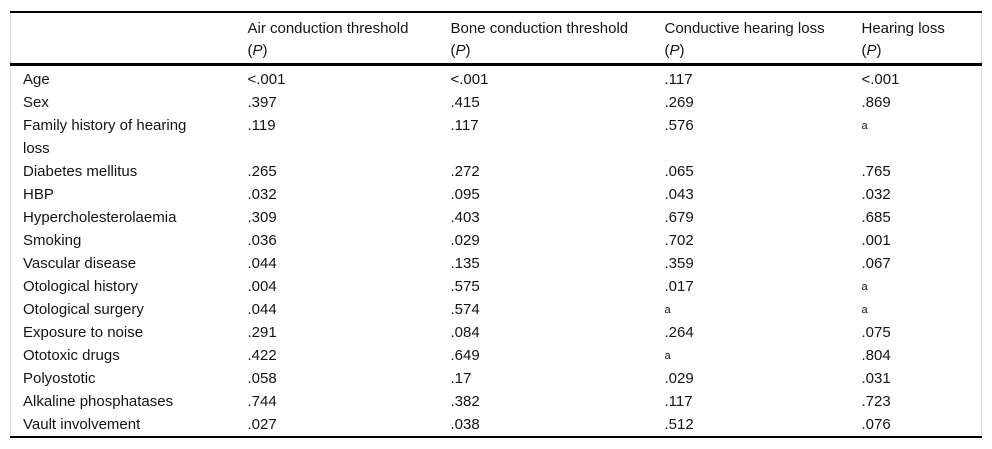  Describe the element at coordinates (679, 286) in the screenshot. I see `p-value-cell: .017` at that location.